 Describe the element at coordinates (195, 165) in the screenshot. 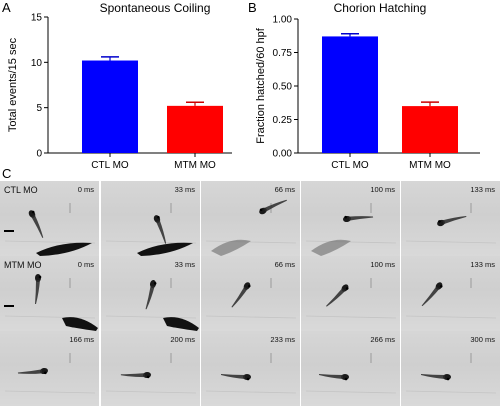

I see `chart-a-x-tick-label: MTM MO` at that location.